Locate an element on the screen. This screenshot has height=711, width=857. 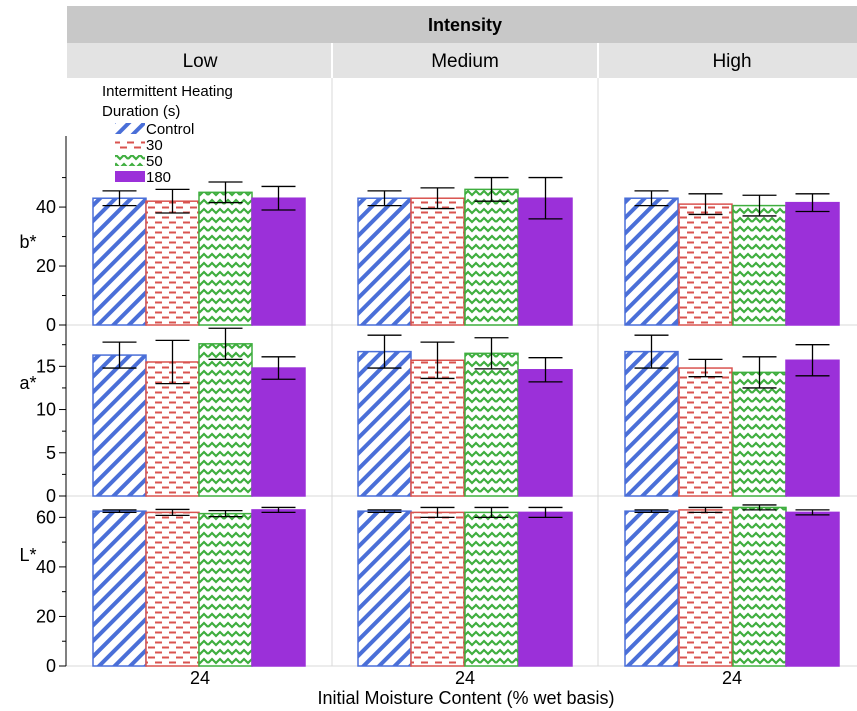
level-label-high: High is located at coordinates (731, 61).